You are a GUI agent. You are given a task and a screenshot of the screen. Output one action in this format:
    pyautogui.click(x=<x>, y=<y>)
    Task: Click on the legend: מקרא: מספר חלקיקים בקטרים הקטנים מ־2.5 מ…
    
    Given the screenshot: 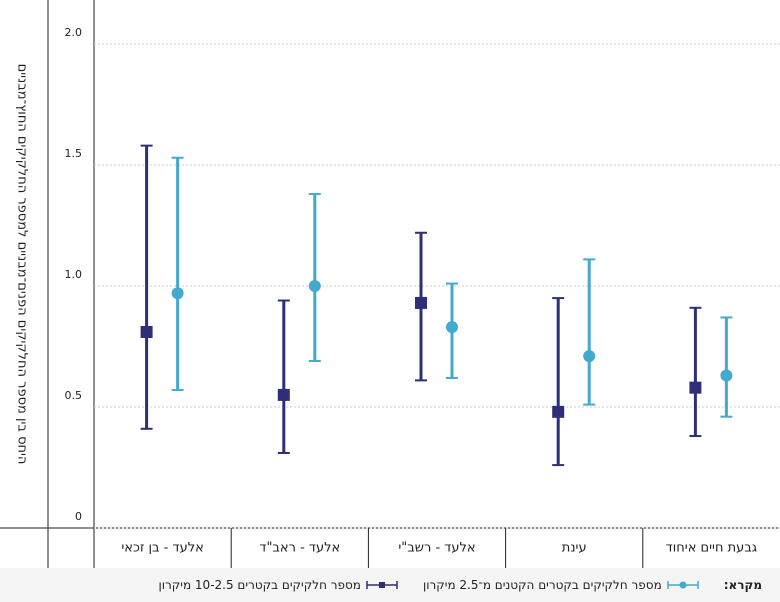 What is the action you would take?
    pyautogui.click(x=390, y=585)
    